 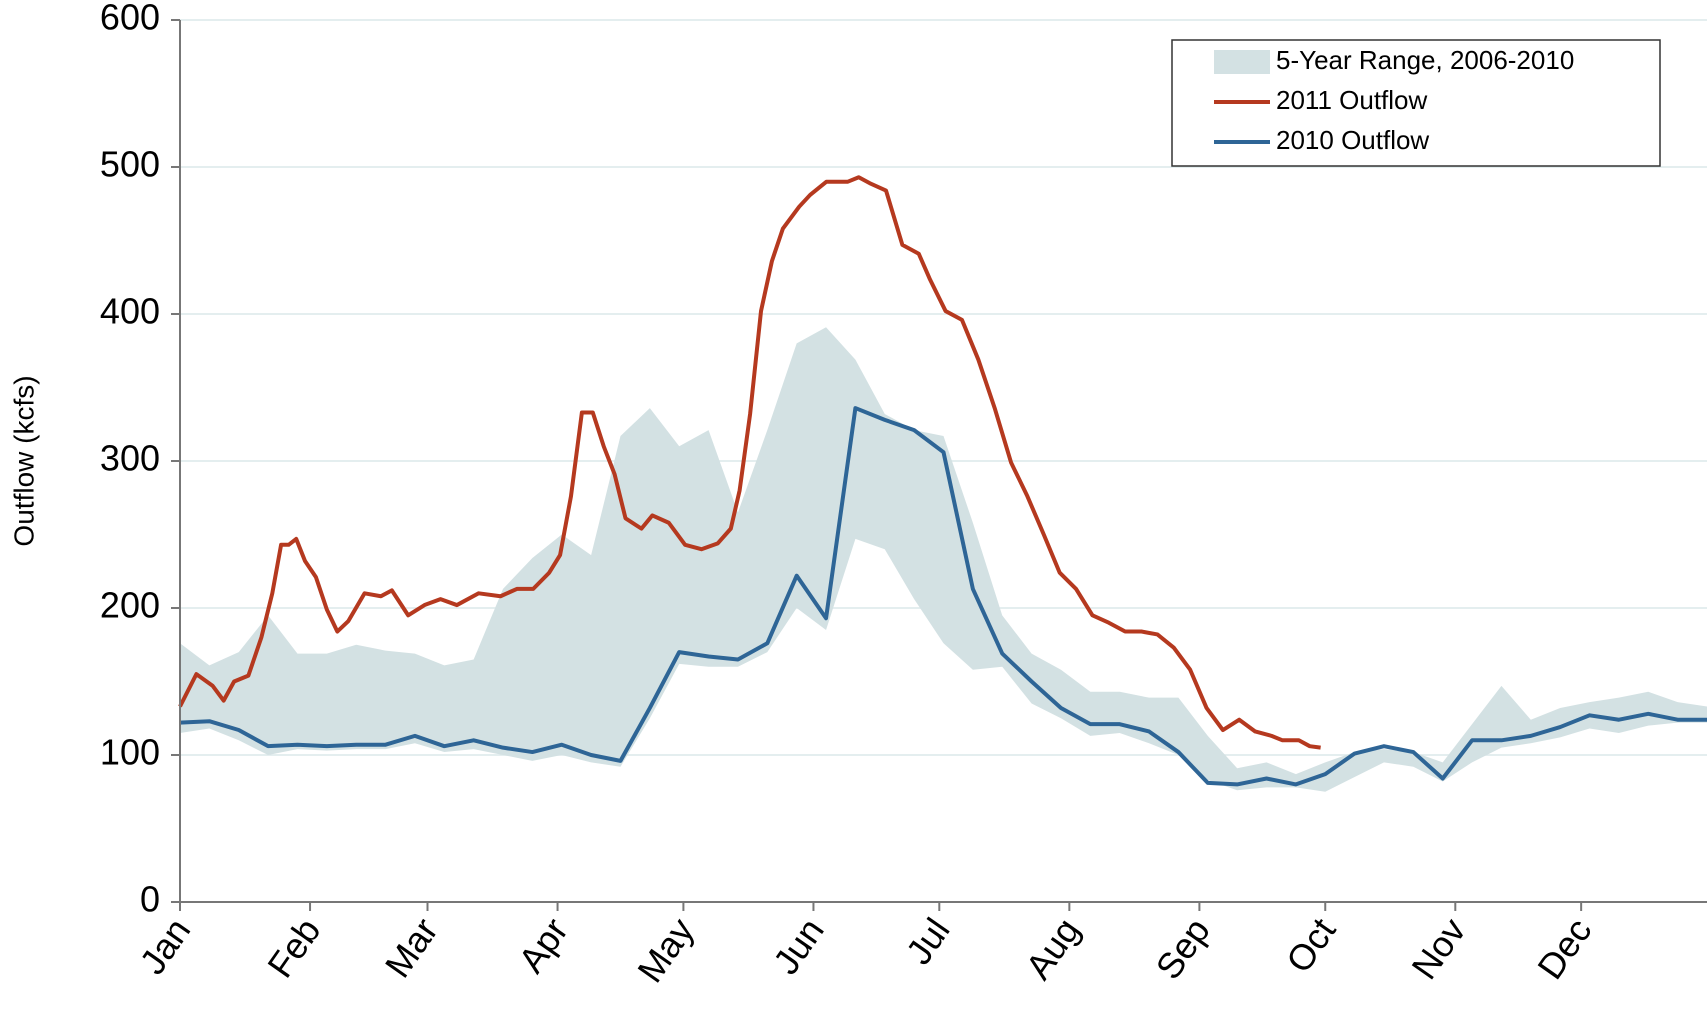 I want to click on y-tick-label: 500, so click(x=130, y=164).